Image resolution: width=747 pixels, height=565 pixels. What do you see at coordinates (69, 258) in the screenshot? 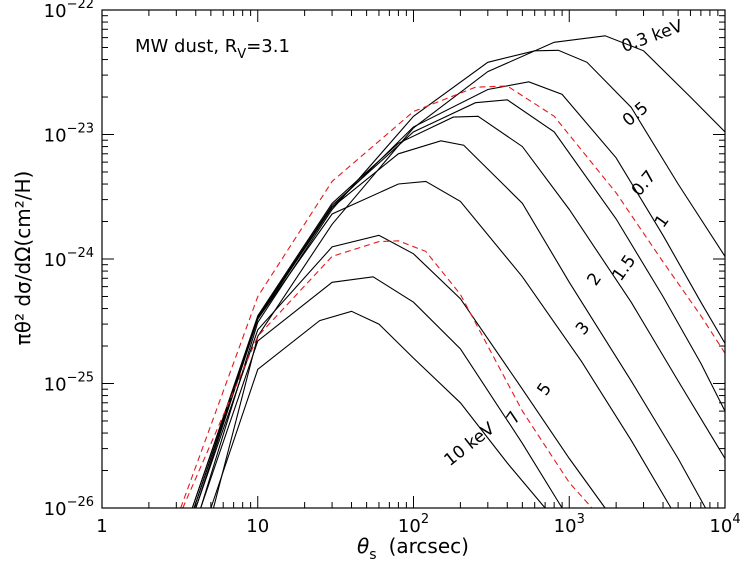
I see `y-tick-label: 10−24` at bounding box center [69, 258].